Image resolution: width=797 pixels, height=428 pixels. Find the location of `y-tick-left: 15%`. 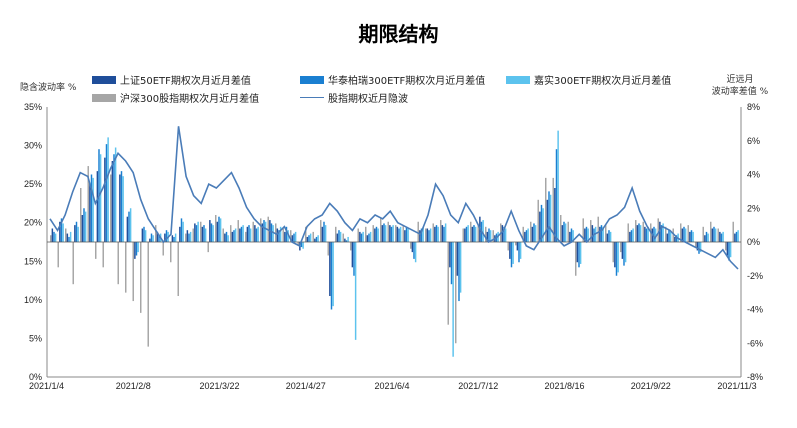

y-tick-left: 15% is located at coordinates (33, 261).